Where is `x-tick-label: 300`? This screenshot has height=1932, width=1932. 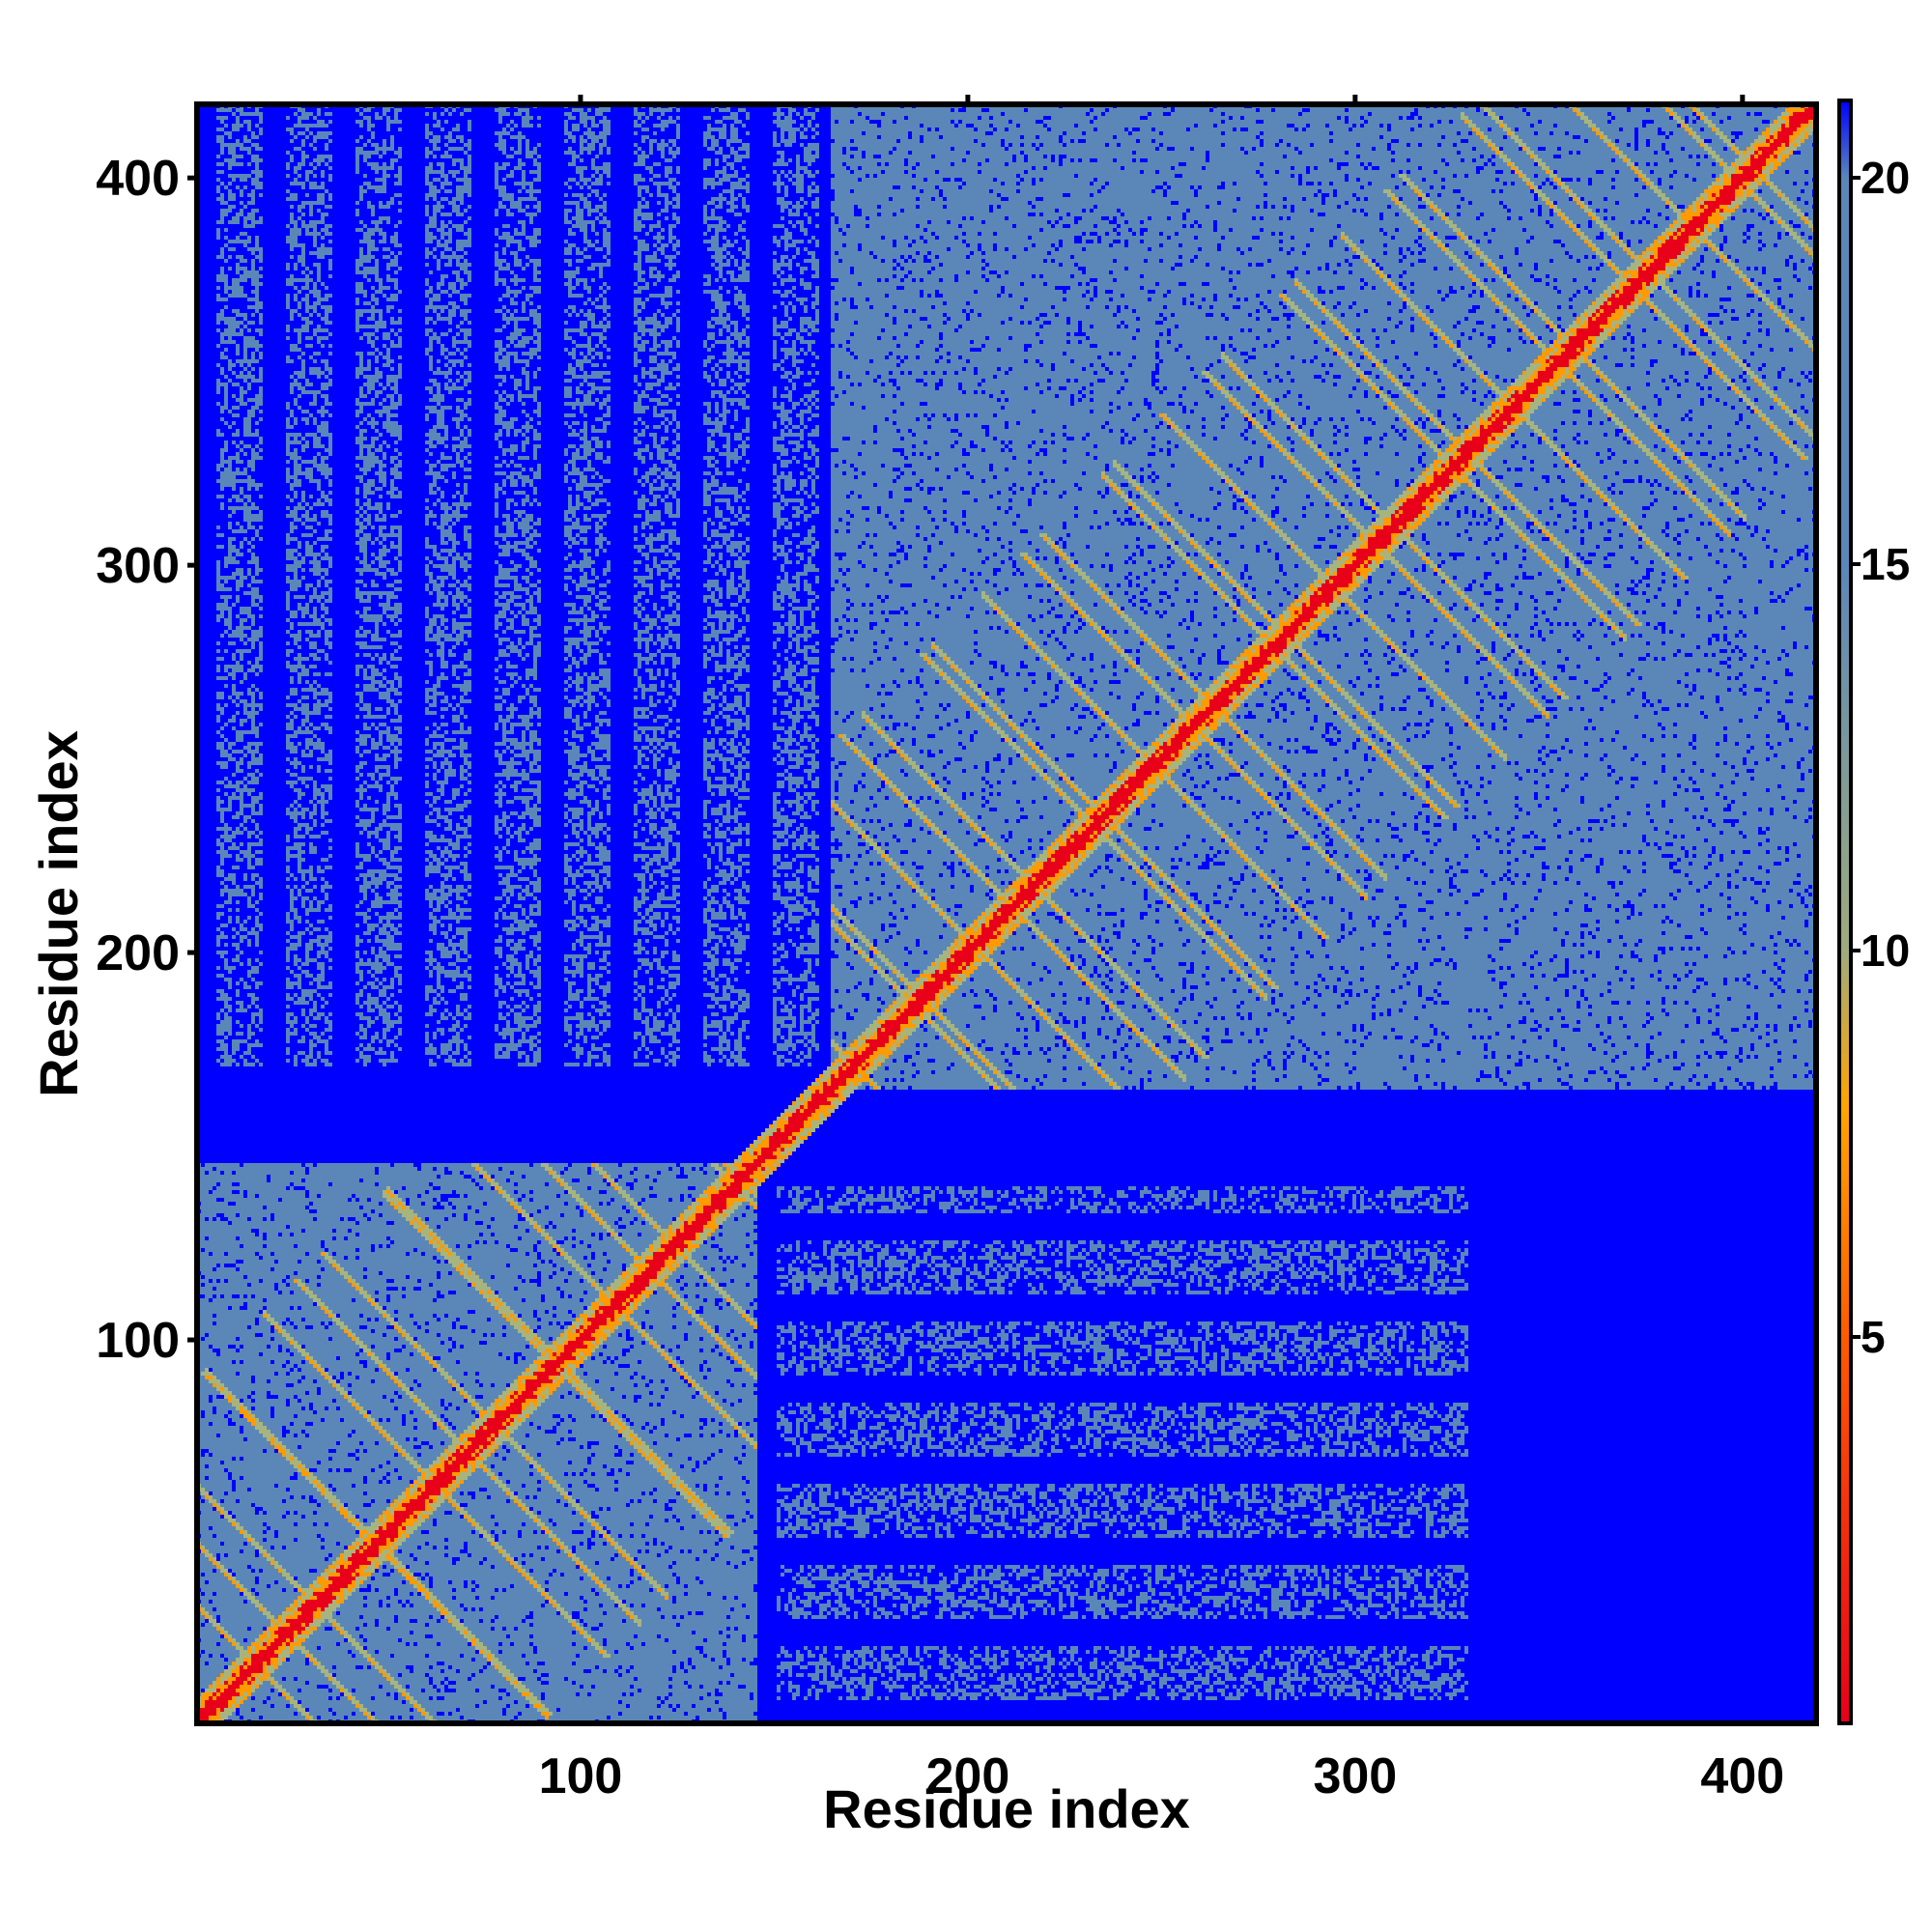 x-tick-label: 300 is located at coordinates (1355, 1776).